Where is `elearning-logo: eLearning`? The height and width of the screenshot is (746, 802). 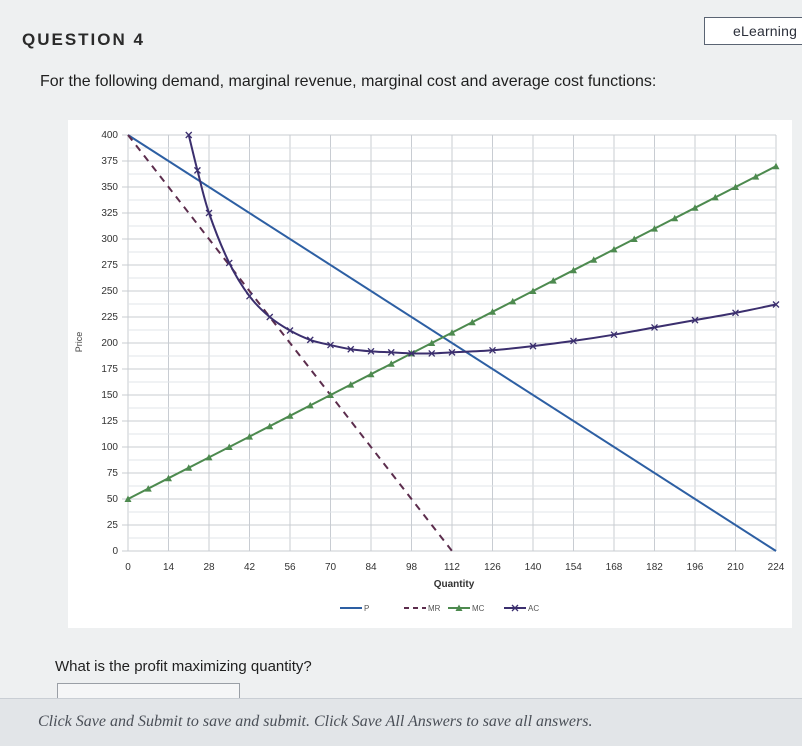 elearning-logo: eLearning is located at coordinates (753, 31).